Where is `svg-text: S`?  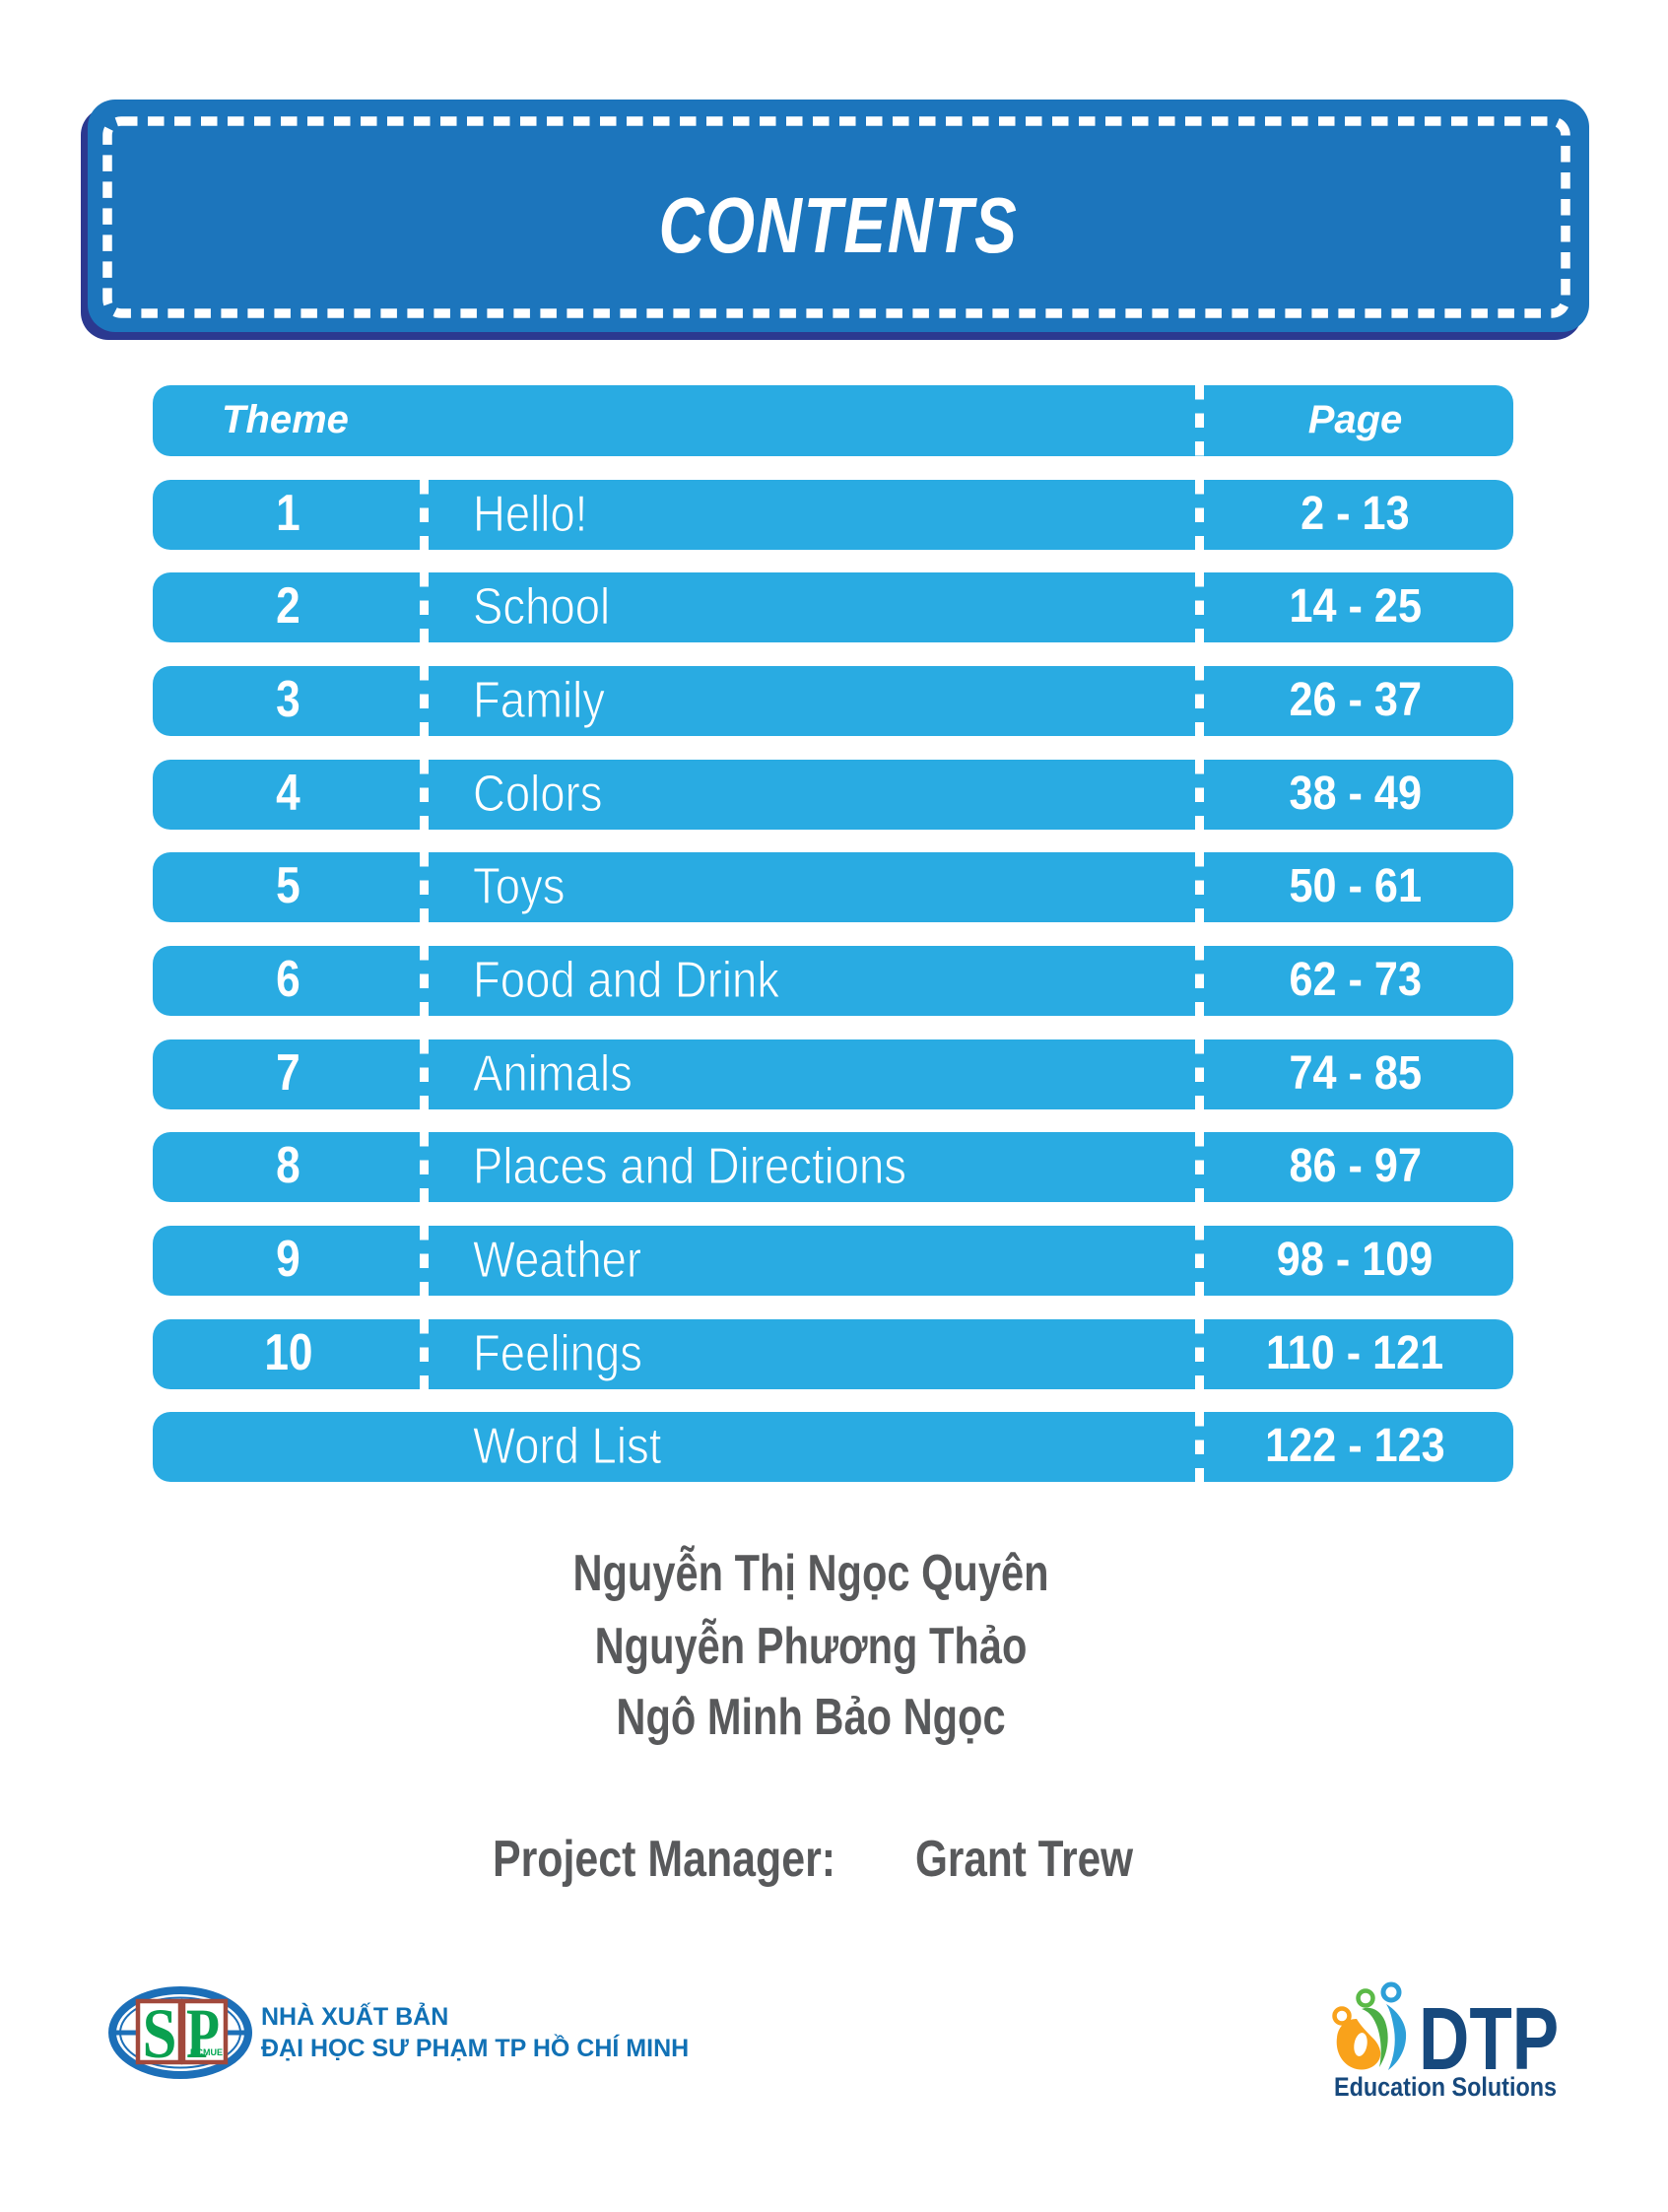
svg-text: S is located at coordinates (160, 2033).